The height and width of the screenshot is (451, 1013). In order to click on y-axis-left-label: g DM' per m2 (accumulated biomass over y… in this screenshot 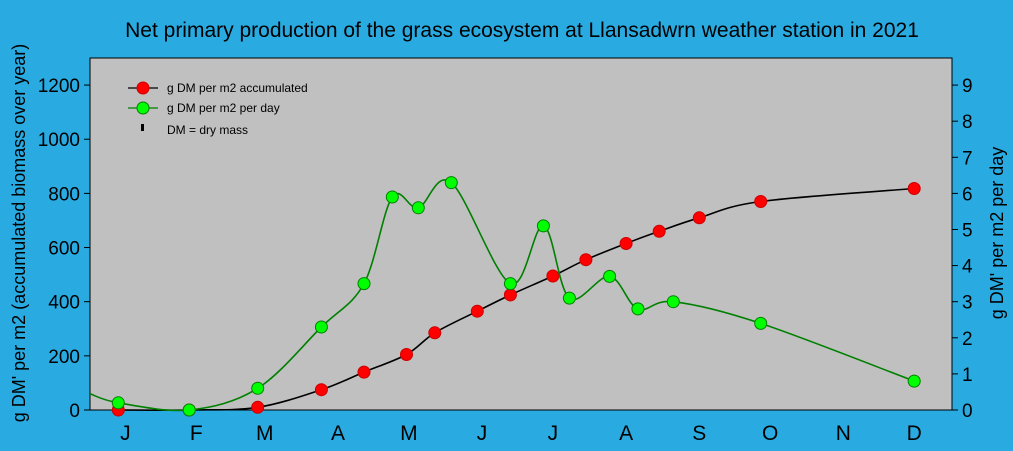, I will do `click(19, 233)`.